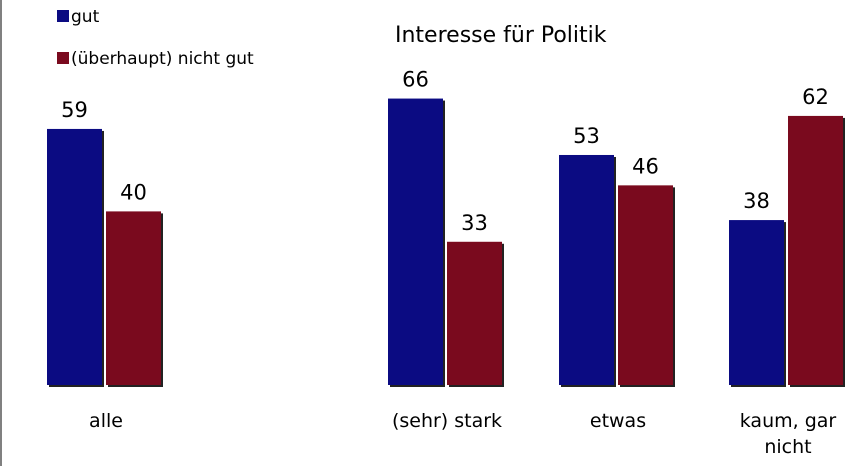 The width and height of the screenshot is (848, 466). I want to click on data-label: 62, so click(815, 97).